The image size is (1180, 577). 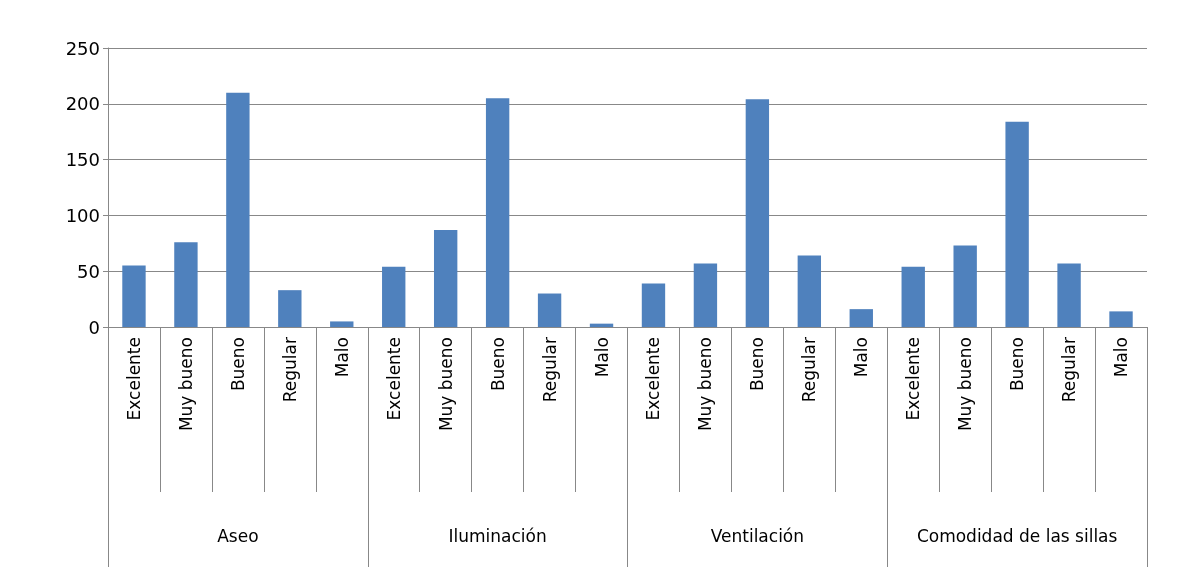 What do you see at coordinates (88, 271) in the screenshot?
I see `y-tick-label: 50` at bounding box center [88, 271].